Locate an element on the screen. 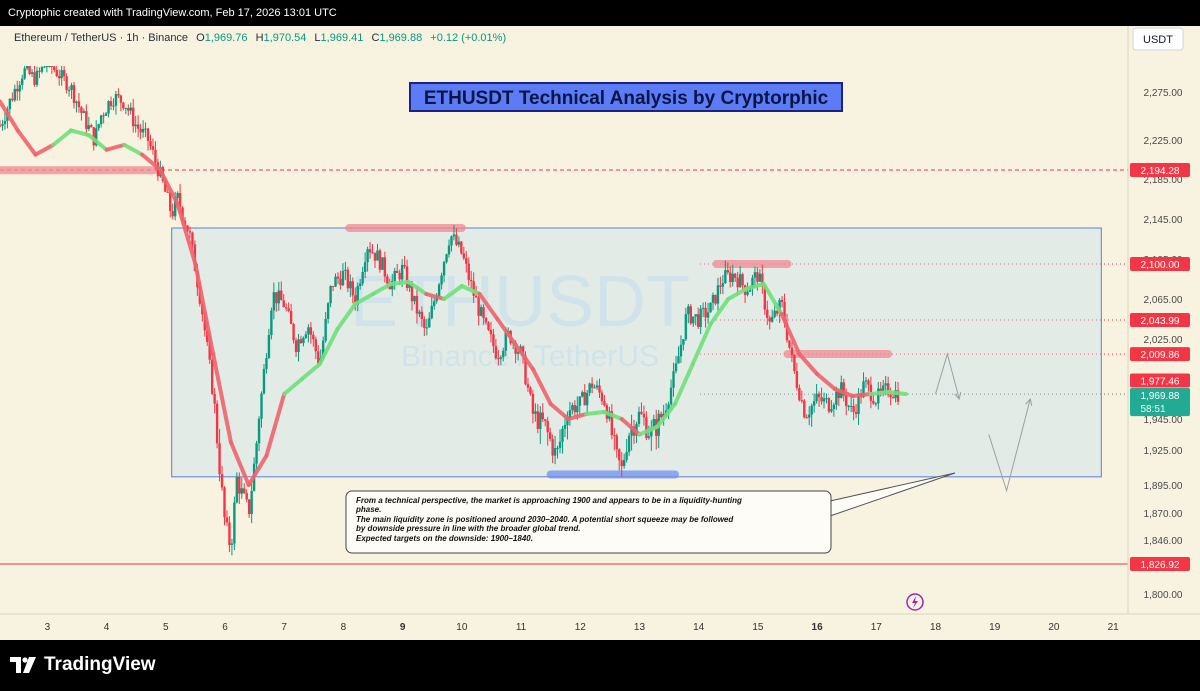  tradingview-logo: TradingView is located at coordinates (83, 665).